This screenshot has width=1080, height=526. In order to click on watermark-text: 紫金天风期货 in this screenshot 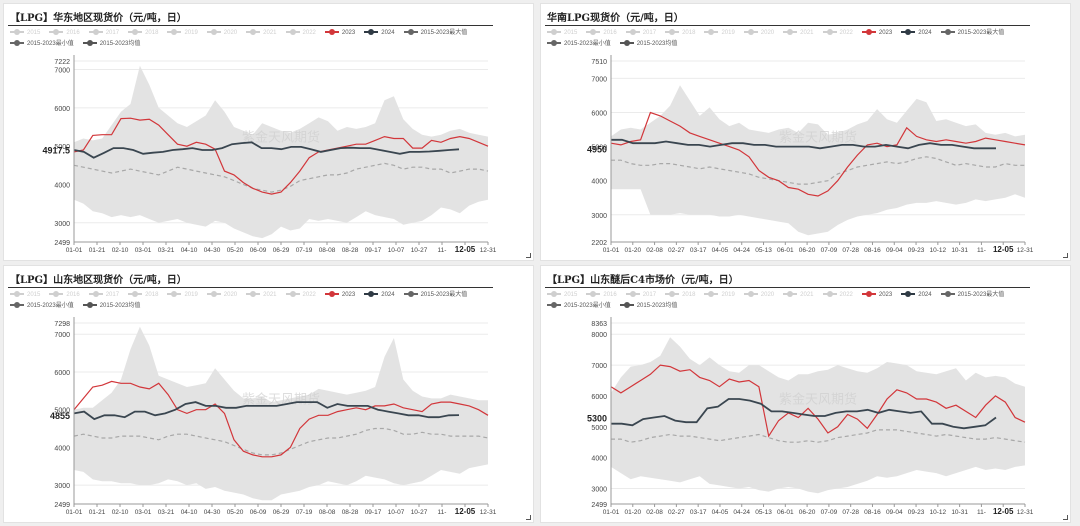, I will do `click(281, 138)`.